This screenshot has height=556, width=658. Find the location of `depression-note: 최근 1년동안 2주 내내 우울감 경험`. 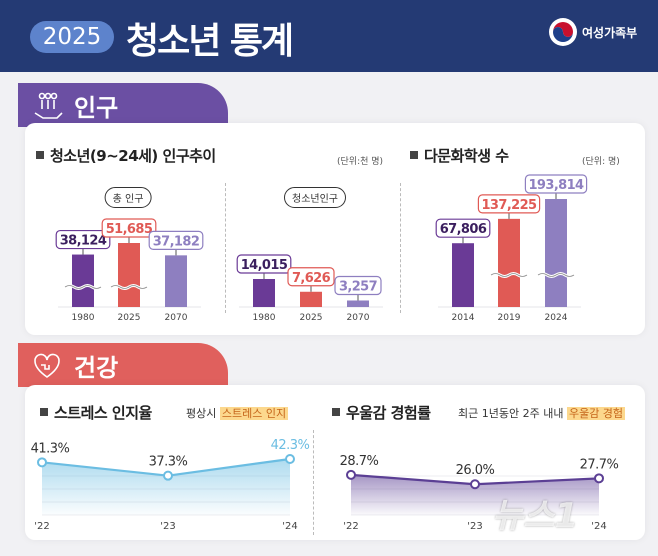

depression-note: 최근 1년동안 2주 내내 우울감 경험 is located at coordinates (542, 413).